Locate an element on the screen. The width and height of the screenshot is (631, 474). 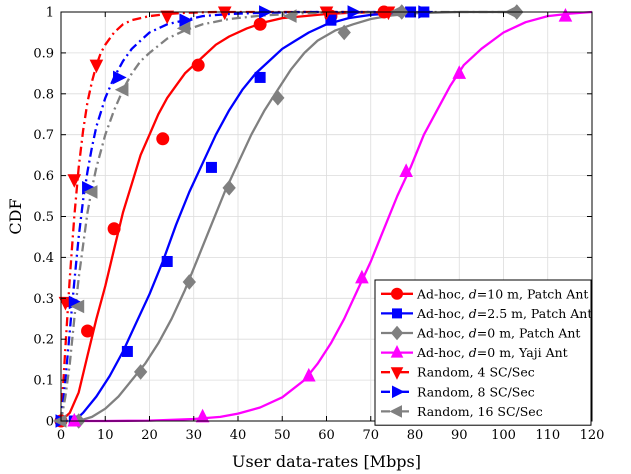
x-tick-label: 50 is located at coordinates (282, 435).